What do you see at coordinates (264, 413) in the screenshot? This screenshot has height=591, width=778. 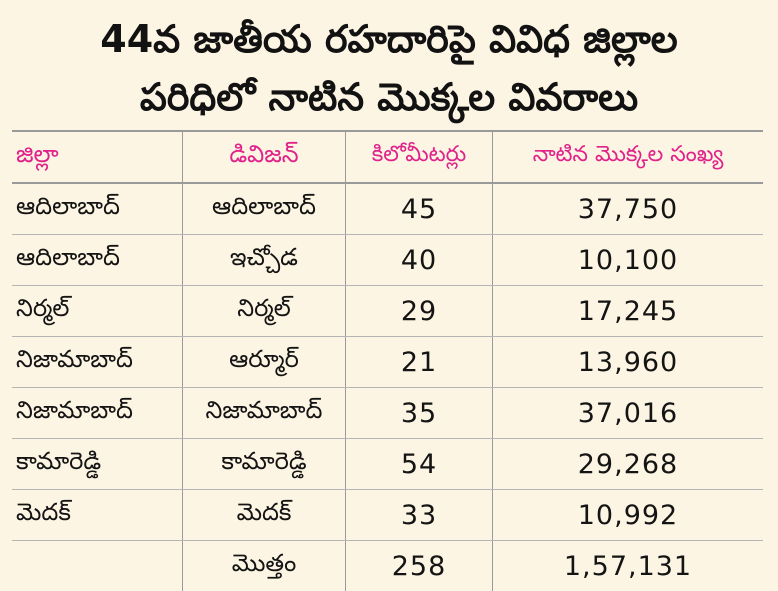 I see `cell-division: నిజామాబాద్` at bounding box center [264, 413].